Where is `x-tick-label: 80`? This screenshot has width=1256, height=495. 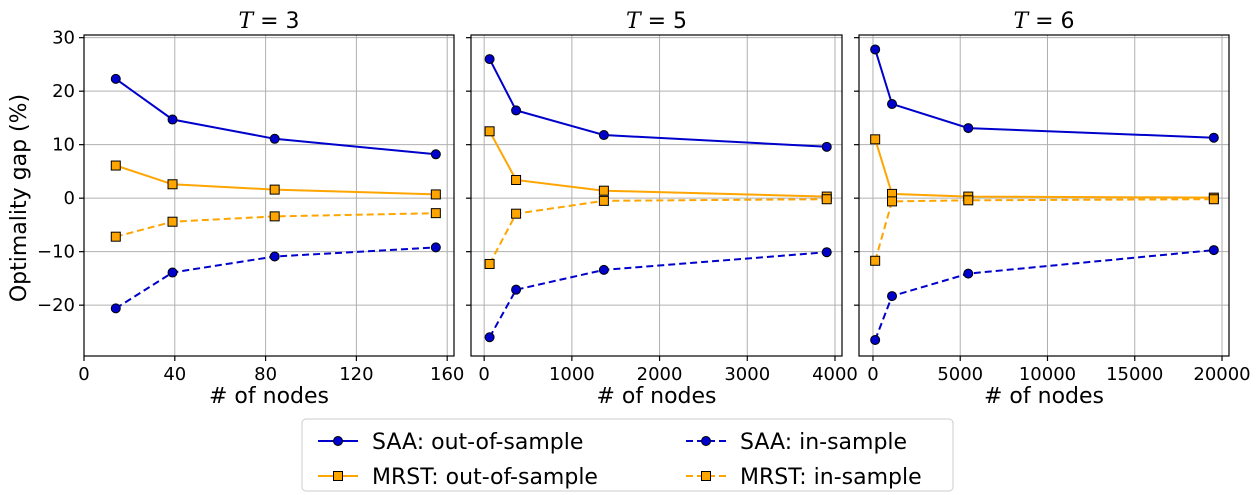
x-tick-label: 80 is located at coordinates (265, 374).